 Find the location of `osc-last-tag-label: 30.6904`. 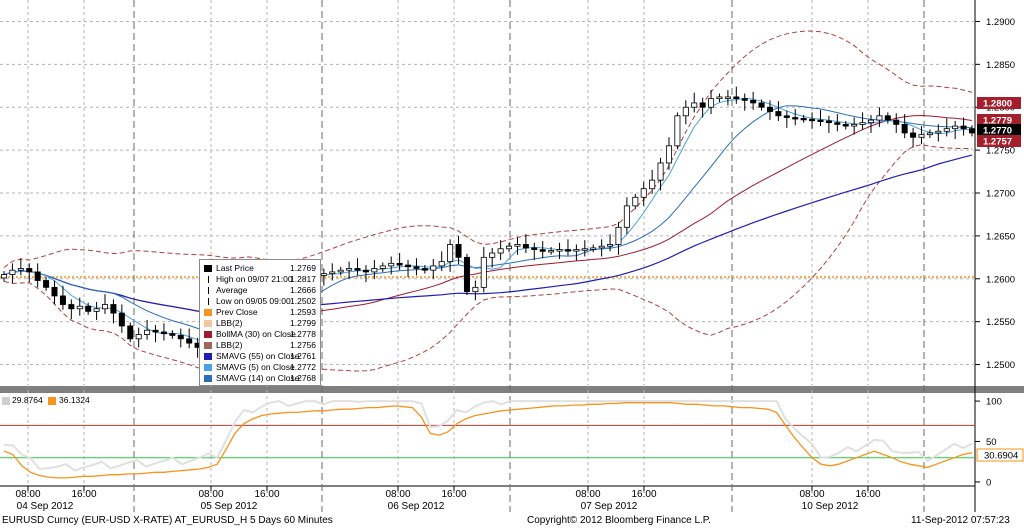

osc-last-tag-label: 30.6904 is located at coordinates (1001, 456).